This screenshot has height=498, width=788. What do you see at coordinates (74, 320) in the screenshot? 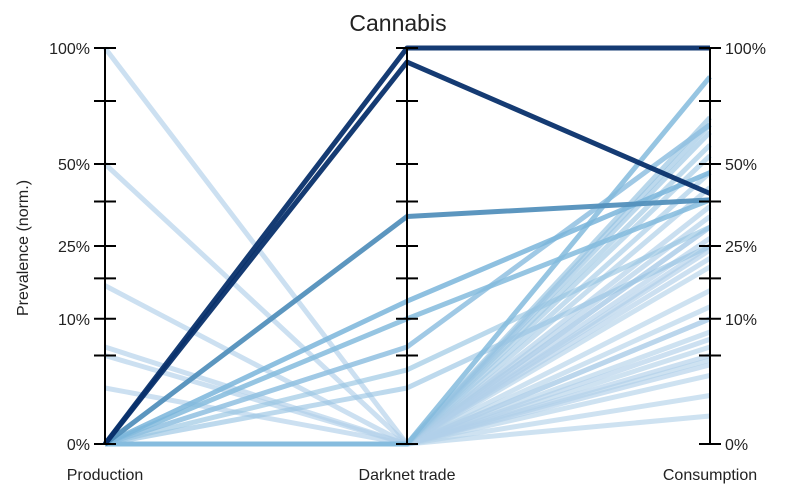
I see `tick-label-left: 10%` at bounding box center [74, 320].